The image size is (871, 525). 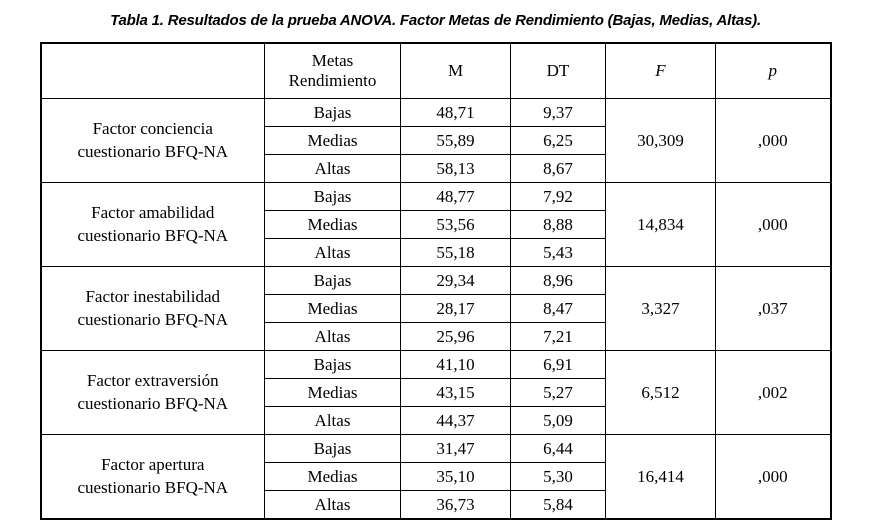 What do you see at coordinates (558, 364) in the screenshot?
I see `dt-value-cell: 6,91` at bounding box center [558, 364].